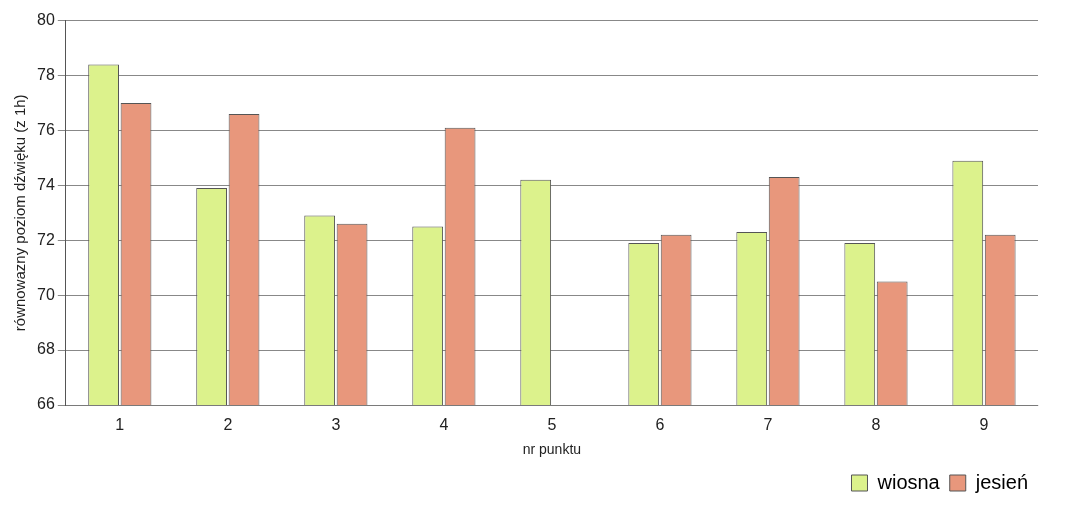 This screenshot has height=514, width=1069. Describe the element at coordinates (984, 425) in the screenshot. I see `x-tick-label: 9` at that location.